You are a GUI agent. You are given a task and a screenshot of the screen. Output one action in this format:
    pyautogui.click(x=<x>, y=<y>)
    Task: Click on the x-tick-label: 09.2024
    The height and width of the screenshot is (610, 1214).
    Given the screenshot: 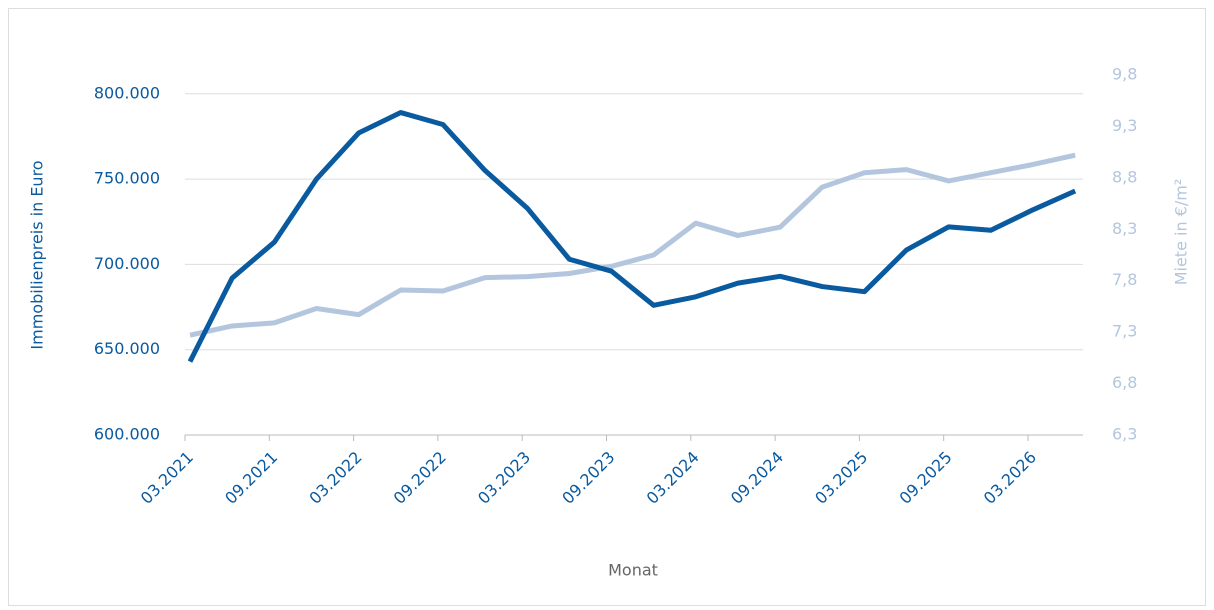 What is the action you would take?
    pyautogui.click(x=757, y=478)
    